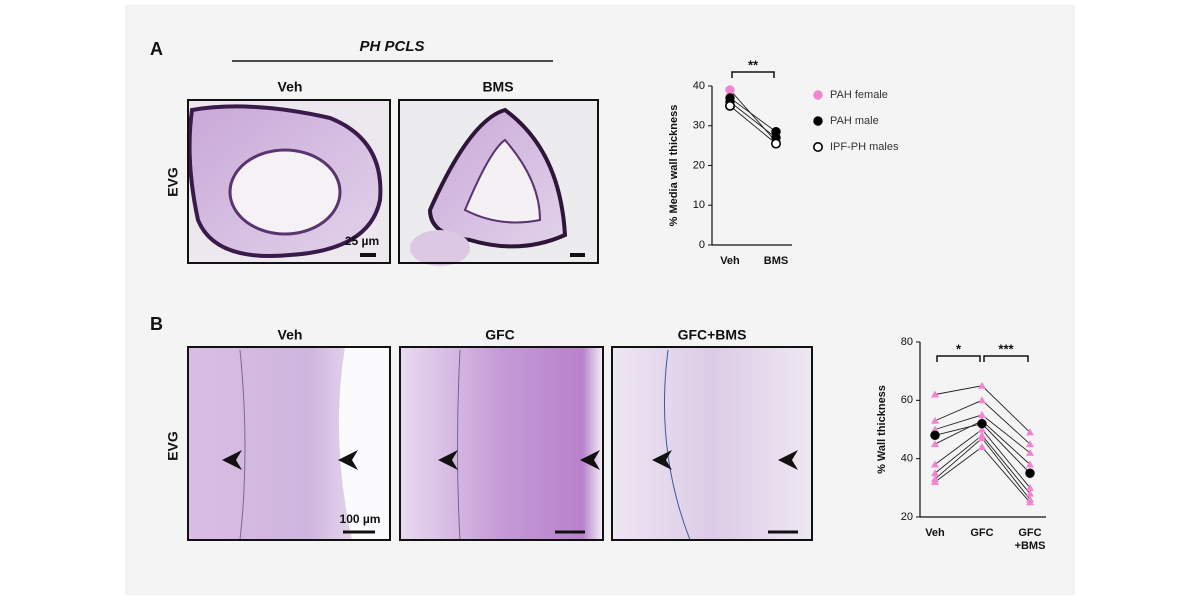  I want to click on legend-label: IPF-PH males, so click(864, 147).